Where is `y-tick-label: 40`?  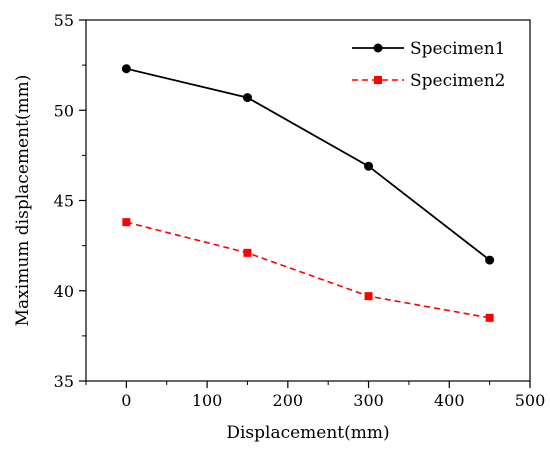
y-tick-label: 40 is located at coordinates (64, 291).